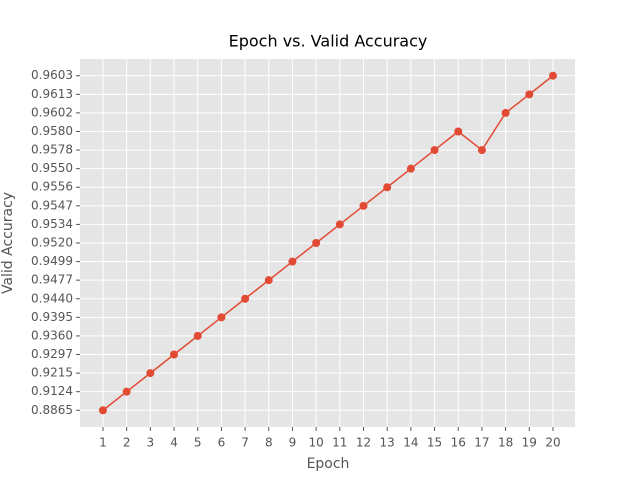 This screenshot has width=640, height=484. I want to click on x-tick-label: 14, so click(410, 443).